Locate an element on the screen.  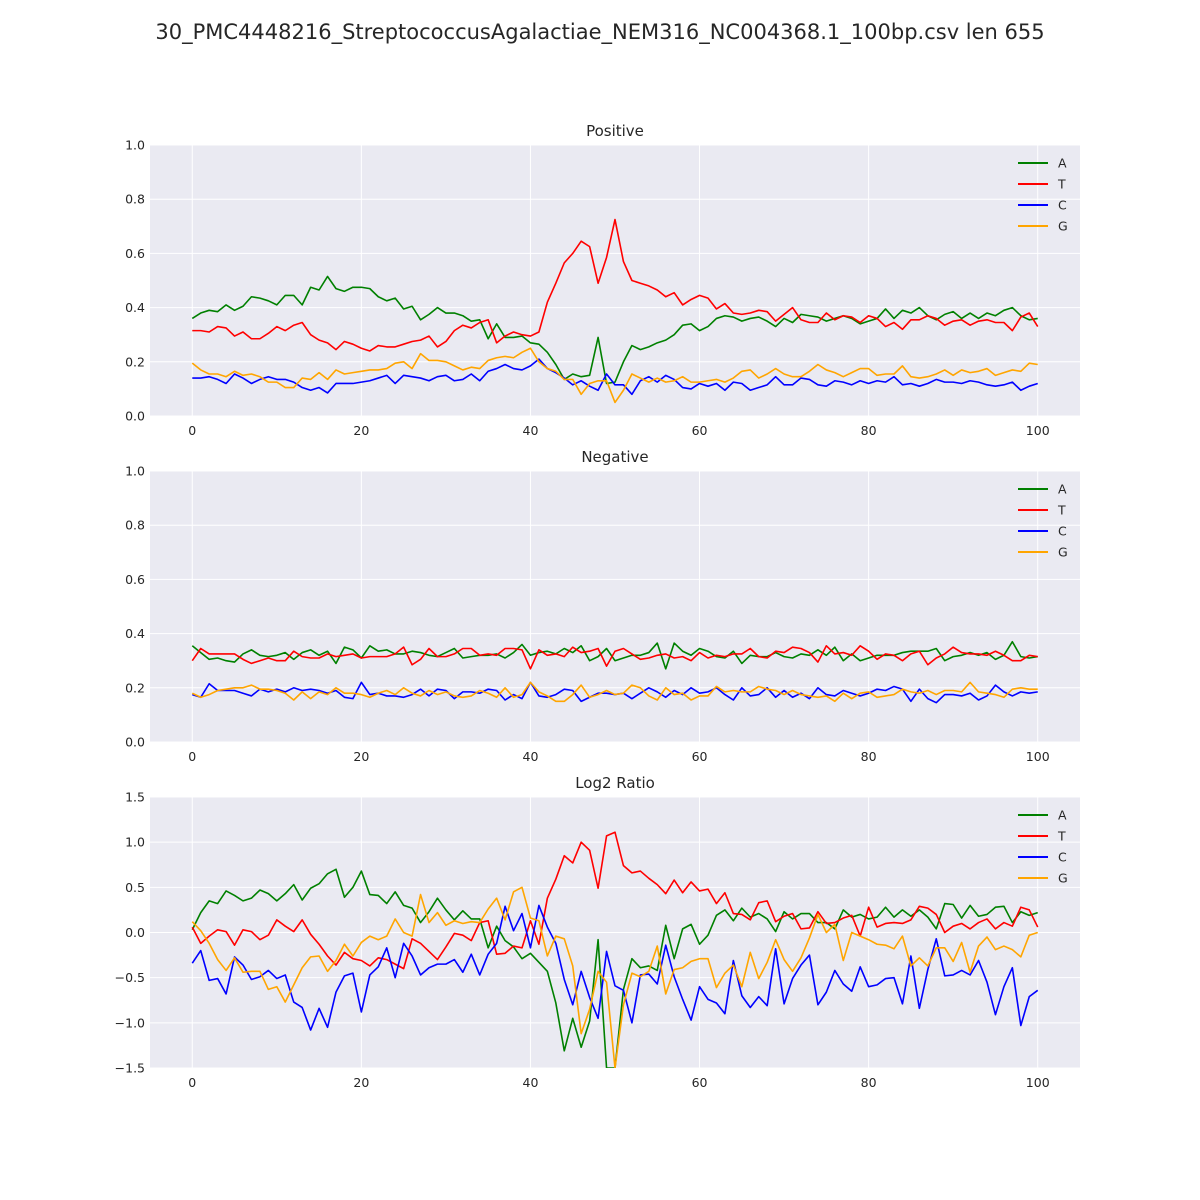
y-tick-label: −1.0 is located at coordinates (130, 1022).